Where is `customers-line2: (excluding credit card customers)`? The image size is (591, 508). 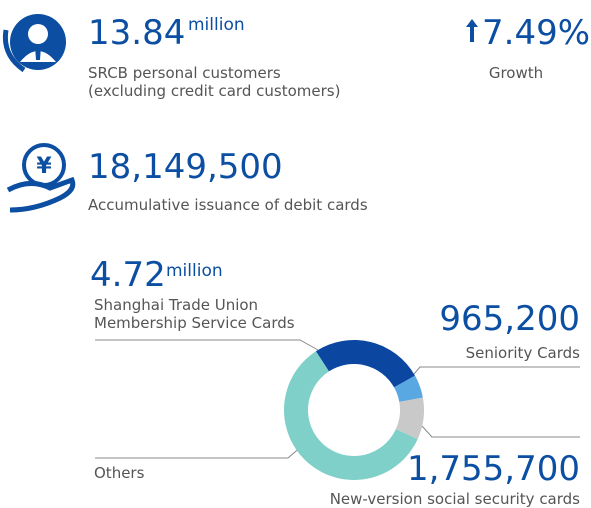 customers-line2: (excluding credit card customers) is located at coordinates (214, 91).